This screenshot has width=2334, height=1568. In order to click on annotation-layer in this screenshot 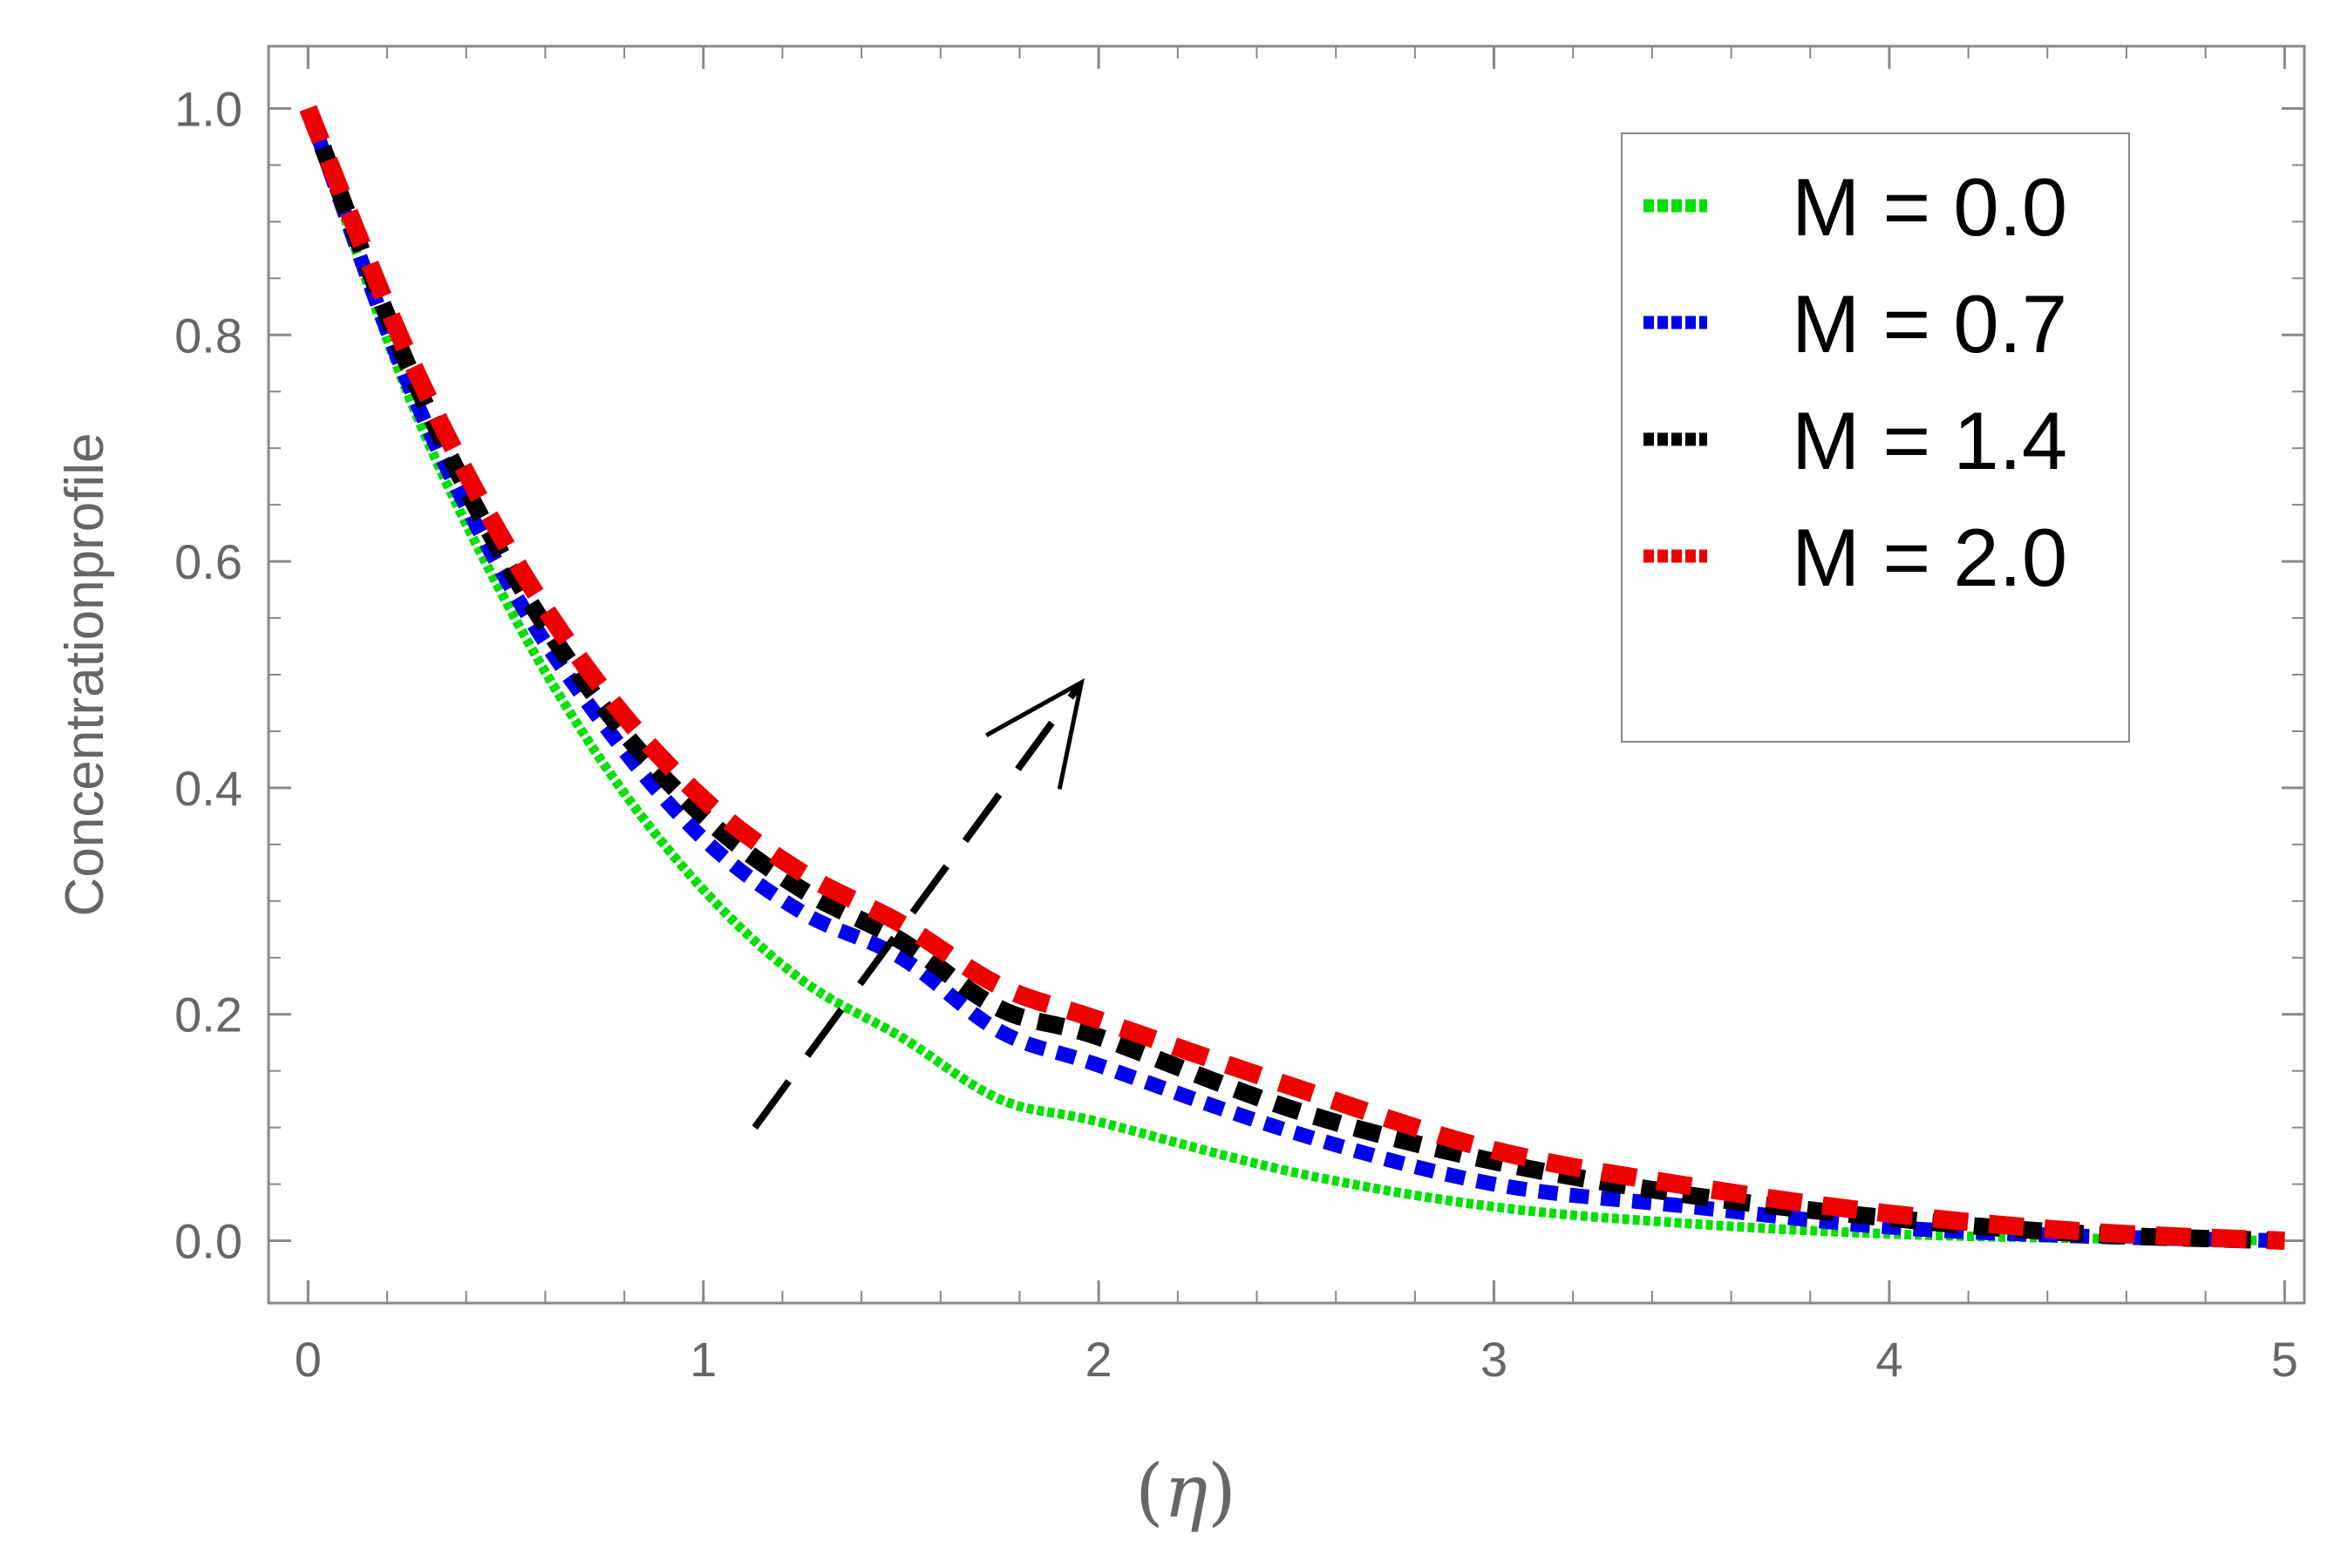, I will do `click(918, 904)`.